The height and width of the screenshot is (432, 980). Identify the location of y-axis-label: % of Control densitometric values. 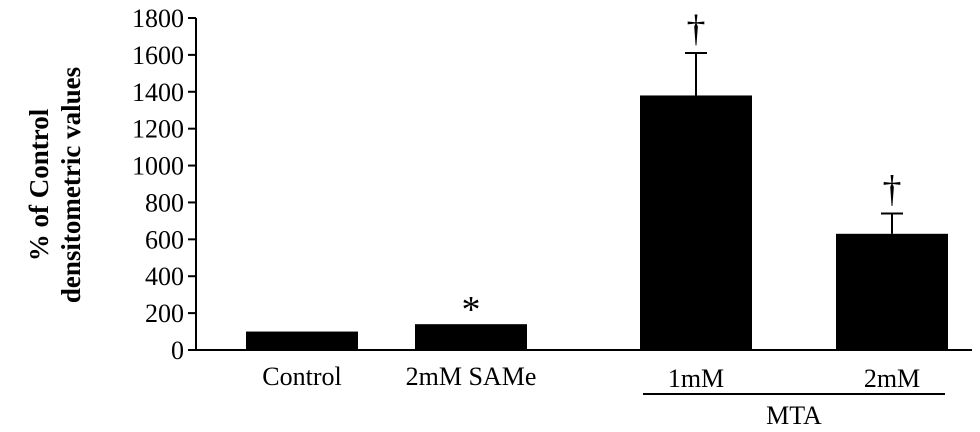
(55, 185).